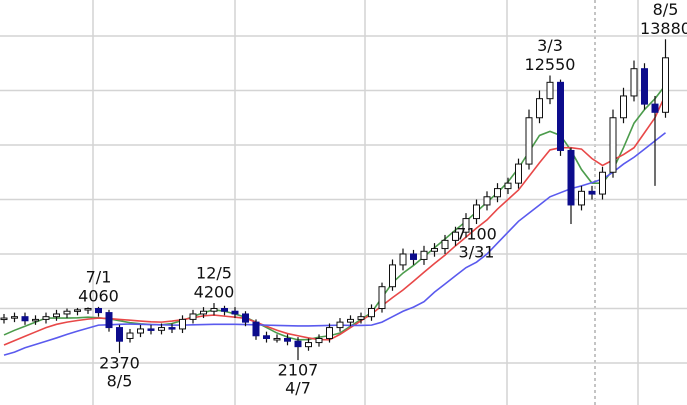  What do you see at coordinates (298, 388) in the screenshot?
I see `annotation-date: 4/7` at bounding box center [298, 388].